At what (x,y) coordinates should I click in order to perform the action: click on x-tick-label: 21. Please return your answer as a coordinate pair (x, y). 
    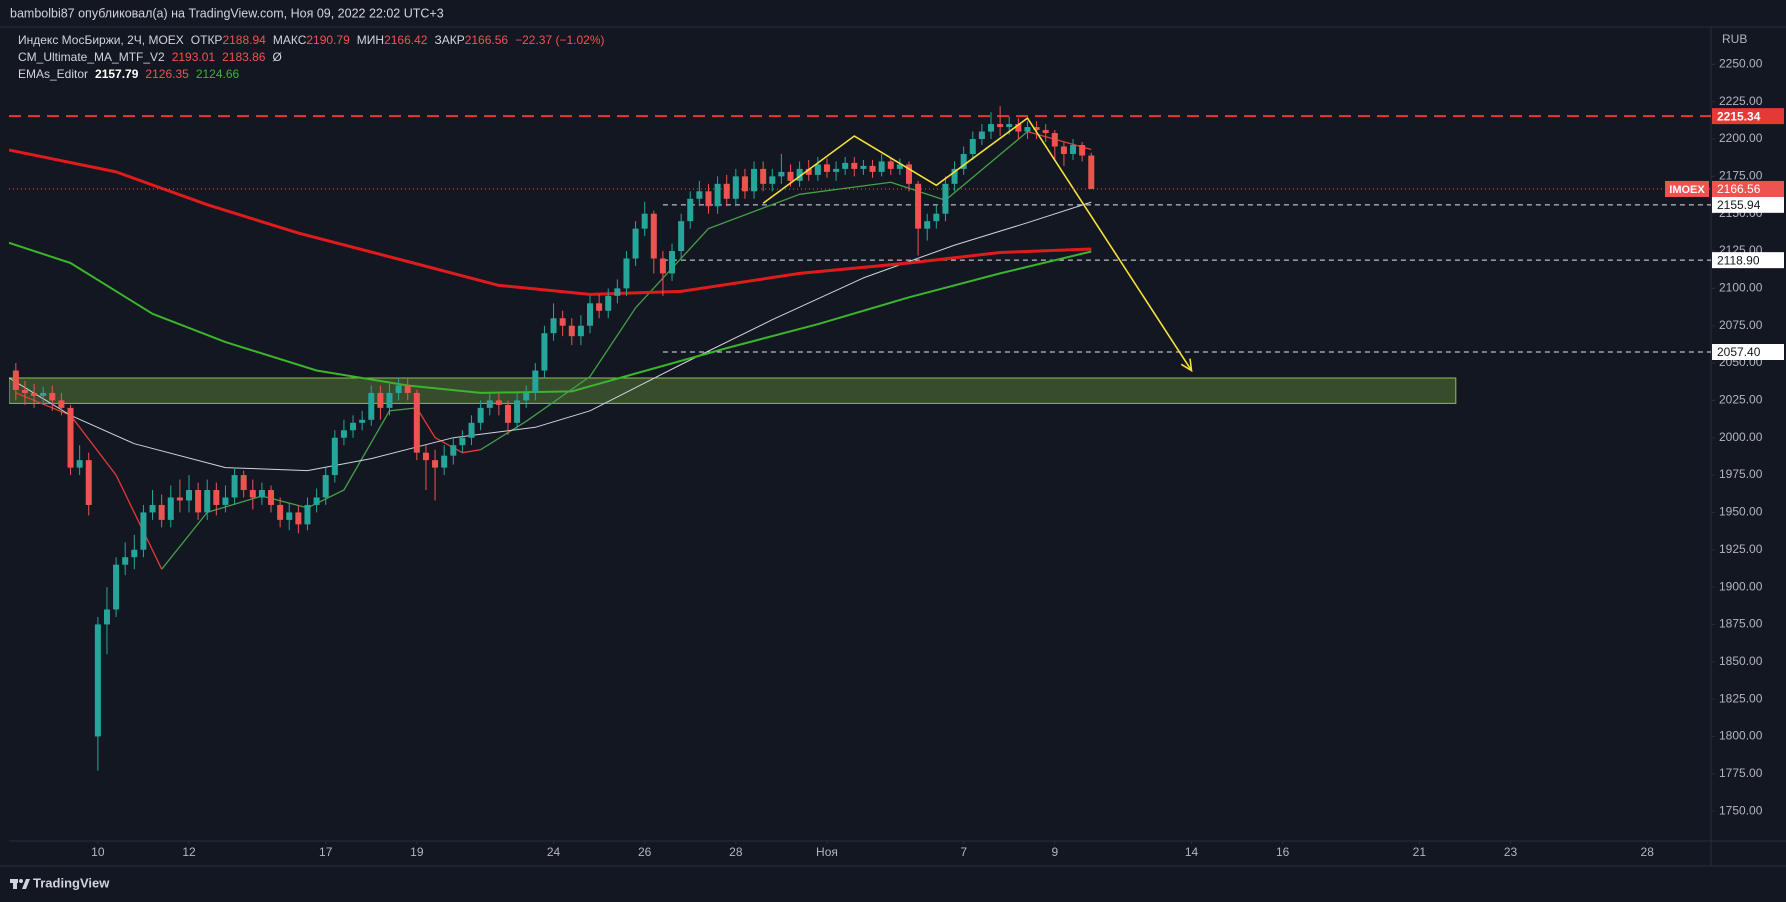
    Looking at the image, I should click on (1420, 852).